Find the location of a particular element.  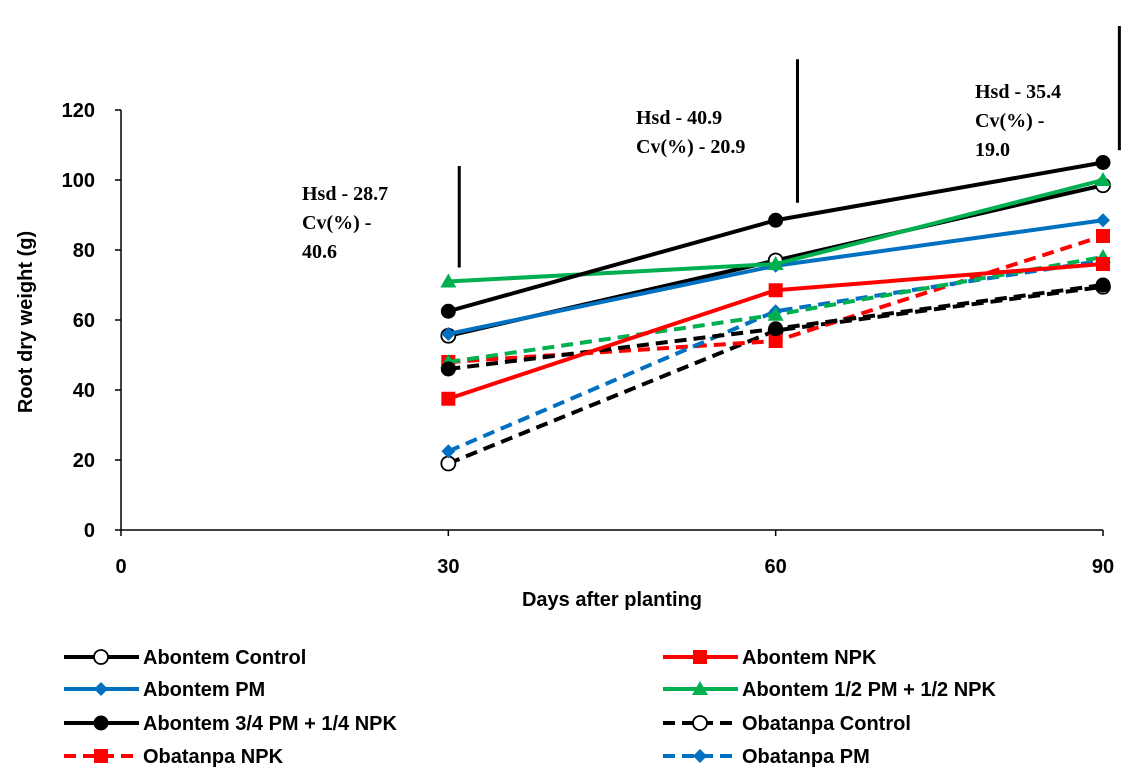

y-tick-label: 80 is located at coordinates (84, 251).